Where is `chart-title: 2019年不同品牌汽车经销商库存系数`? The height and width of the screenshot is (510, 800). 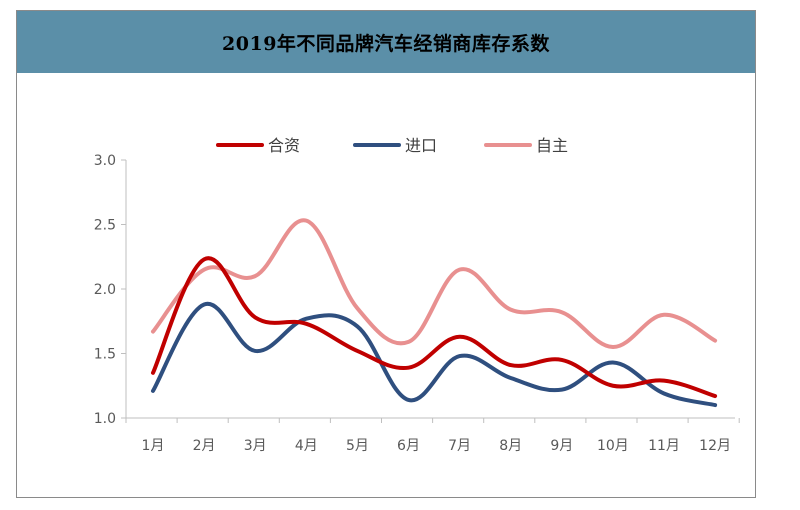 chart-title: 2019年不同品牌汽车经销商库存系数 is located at coordinates (386, 43).